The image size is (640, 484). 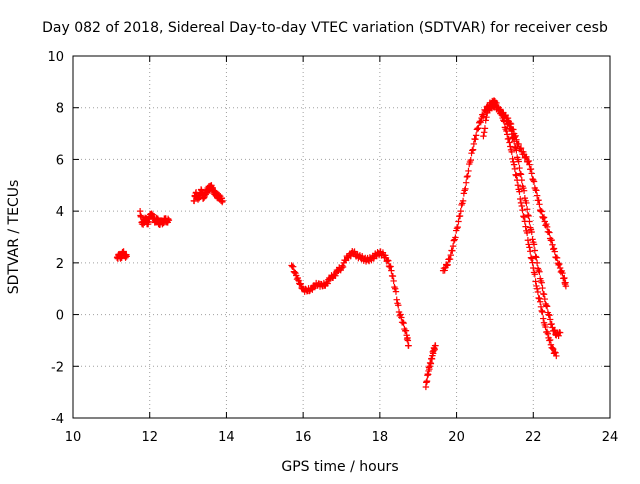 What do you see at coordinates (60, 109) in the screenshot?
I see `y-tick-label: 8` at bounding box center [60, 109].